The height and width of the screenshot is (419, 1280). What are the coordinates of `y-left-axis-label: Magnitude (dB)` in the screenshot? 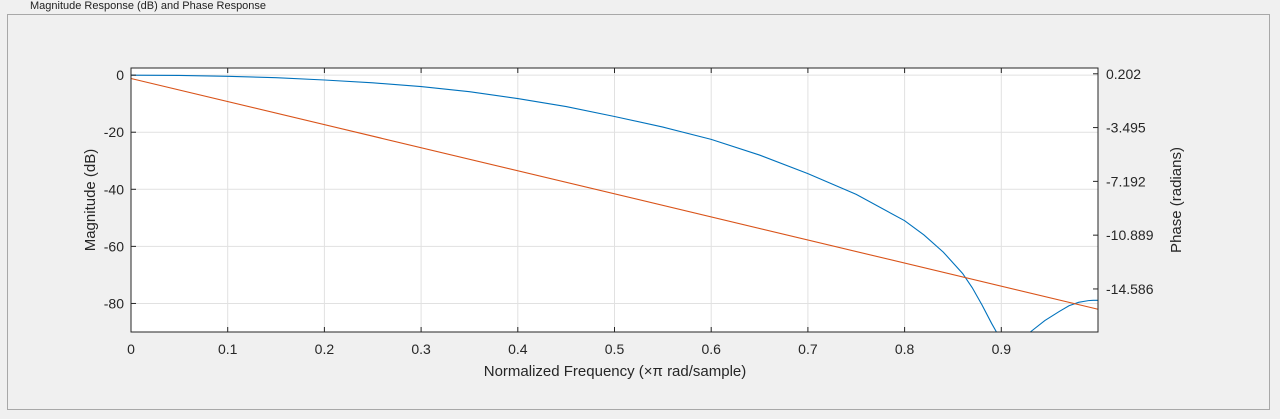 It's located at (90, 200).